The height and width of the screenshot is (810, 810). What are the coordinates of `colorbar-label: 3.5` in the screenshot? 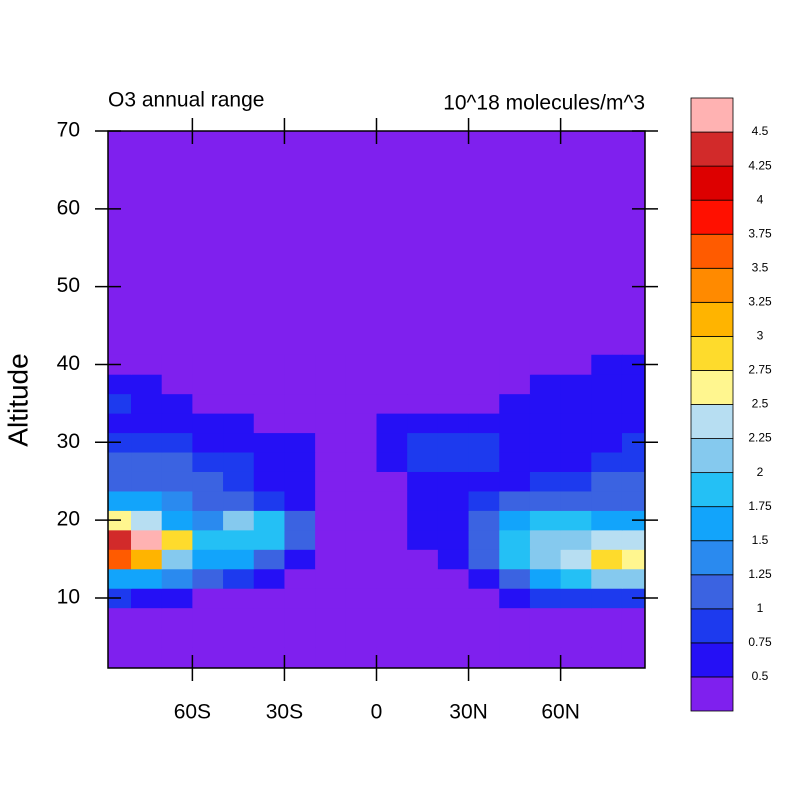 It's located at (760, 267).